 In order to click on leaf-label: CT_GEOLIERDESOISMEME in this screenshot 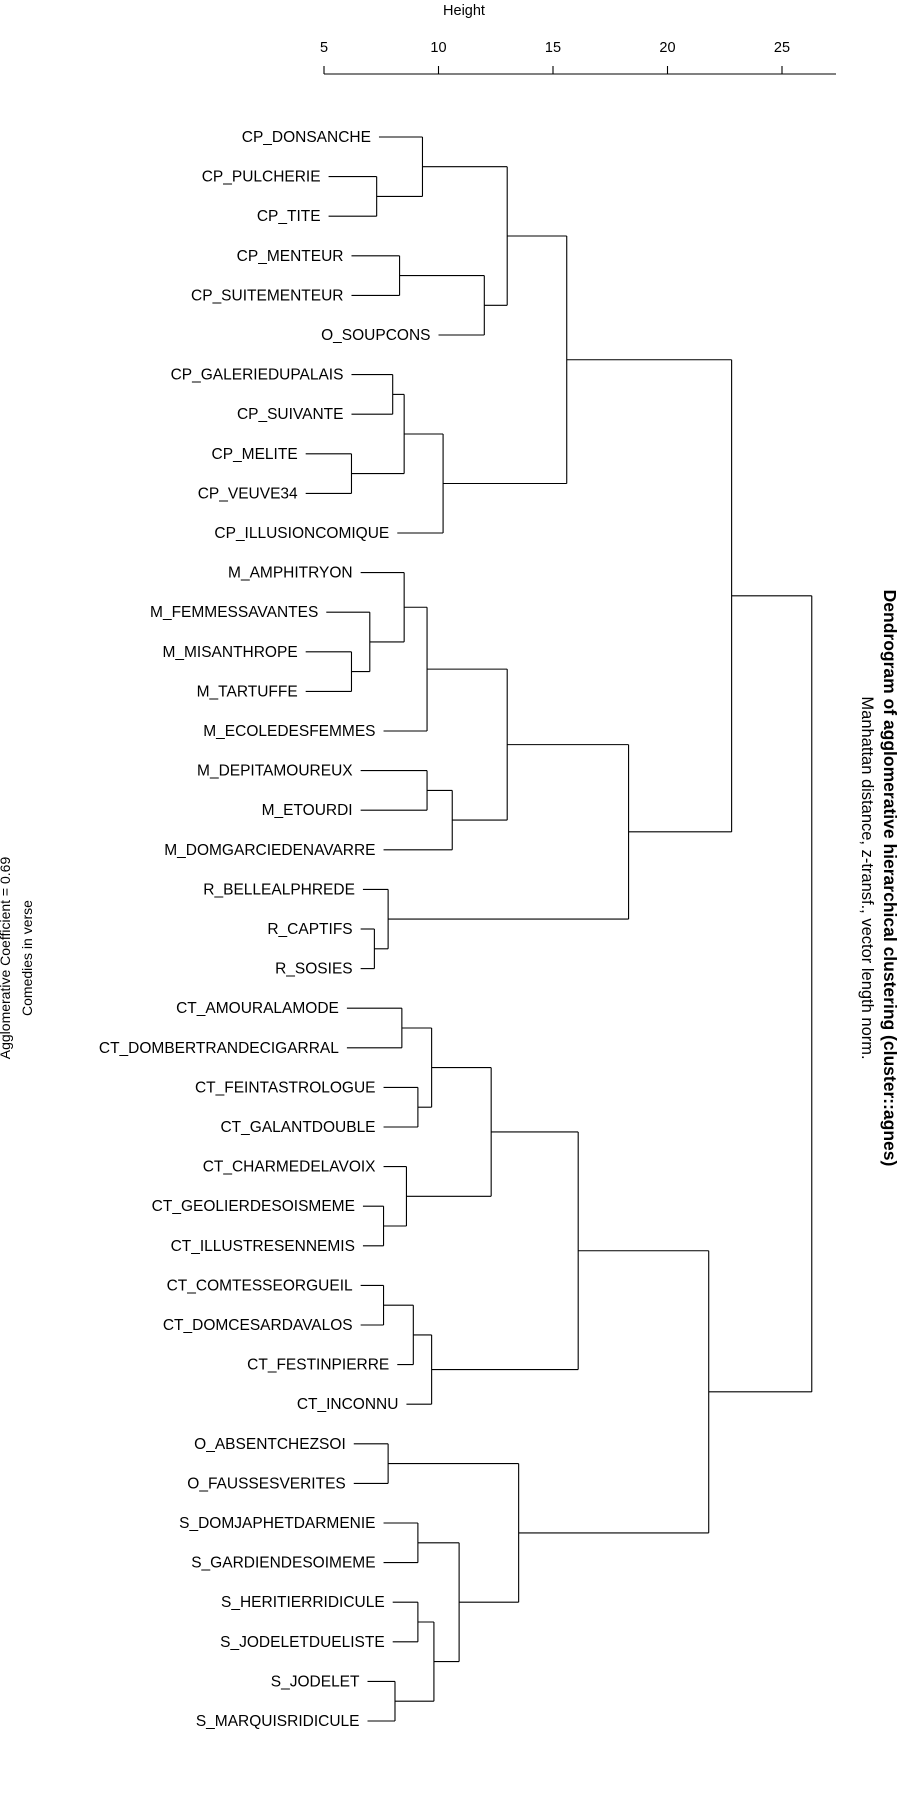, I will do `click(253, 1206)`.